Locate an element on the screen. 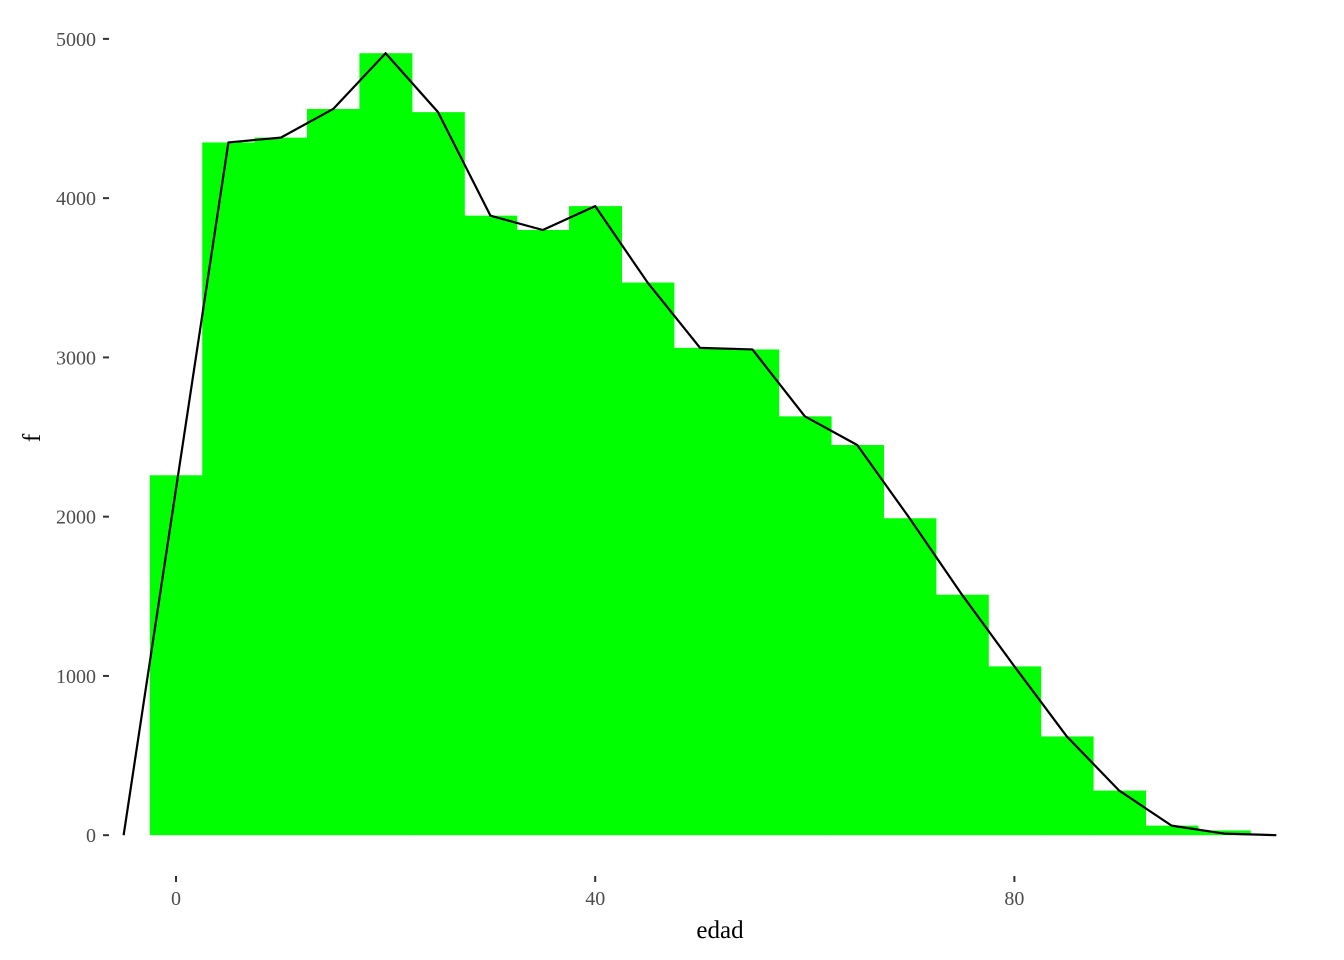 The height and width of the screenshot is (960, 1344). y-axis: 0 1000 2000 3000 4000 5000 is located at coordinates (82, 438).